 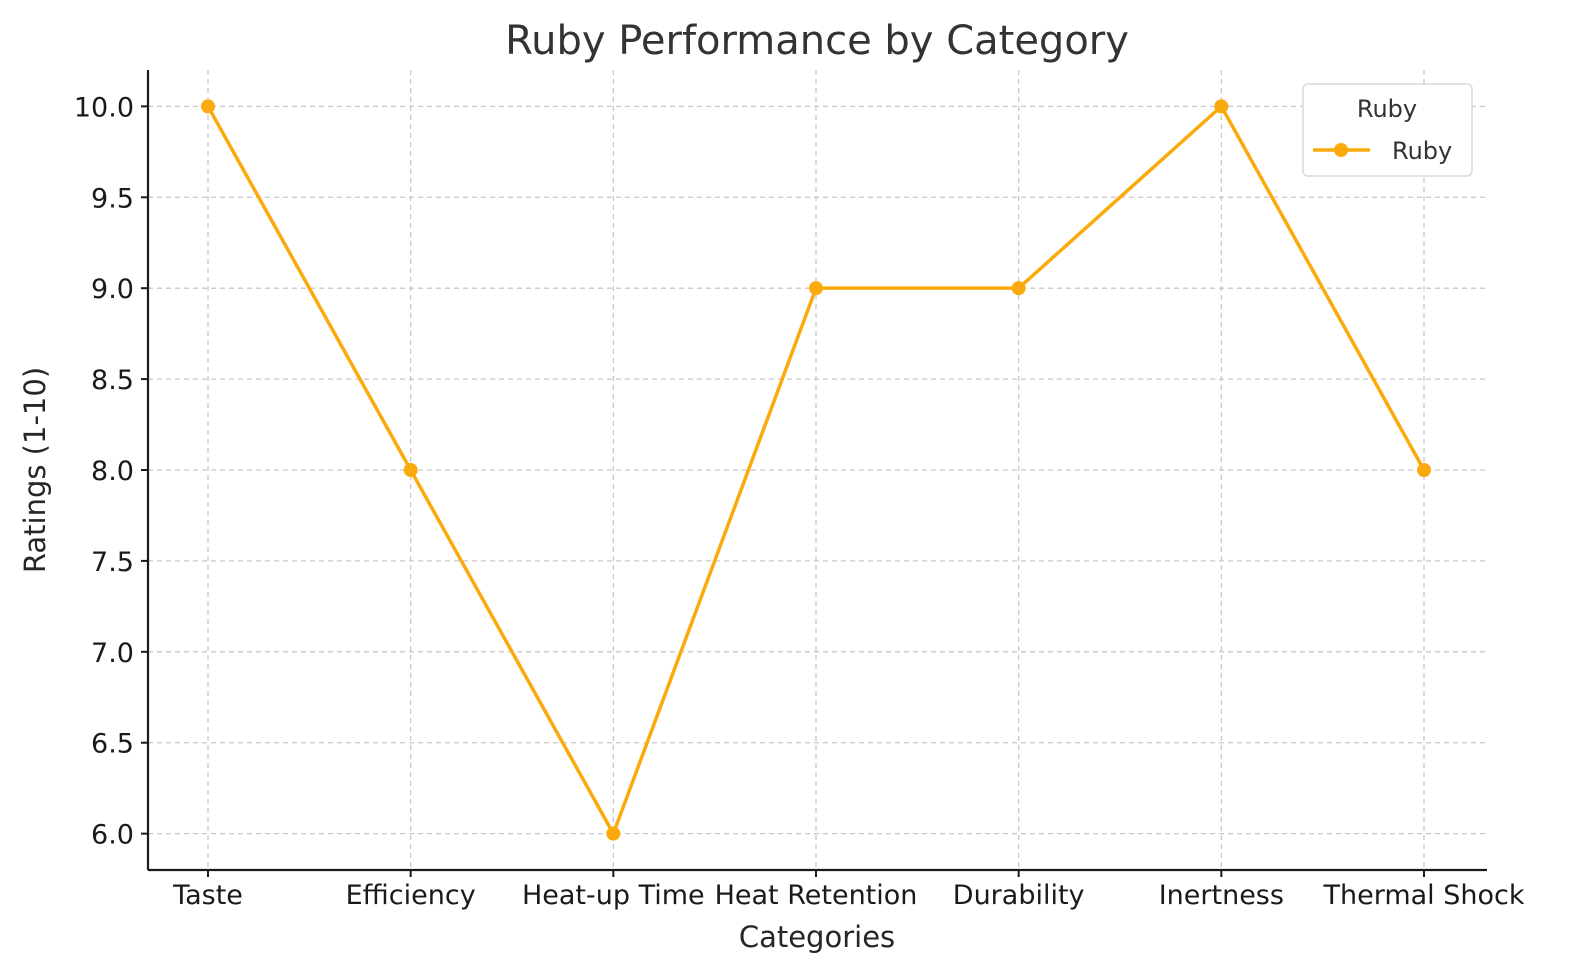 I want to click on y-tick-label: 6.5, so click(x=112, y=744).